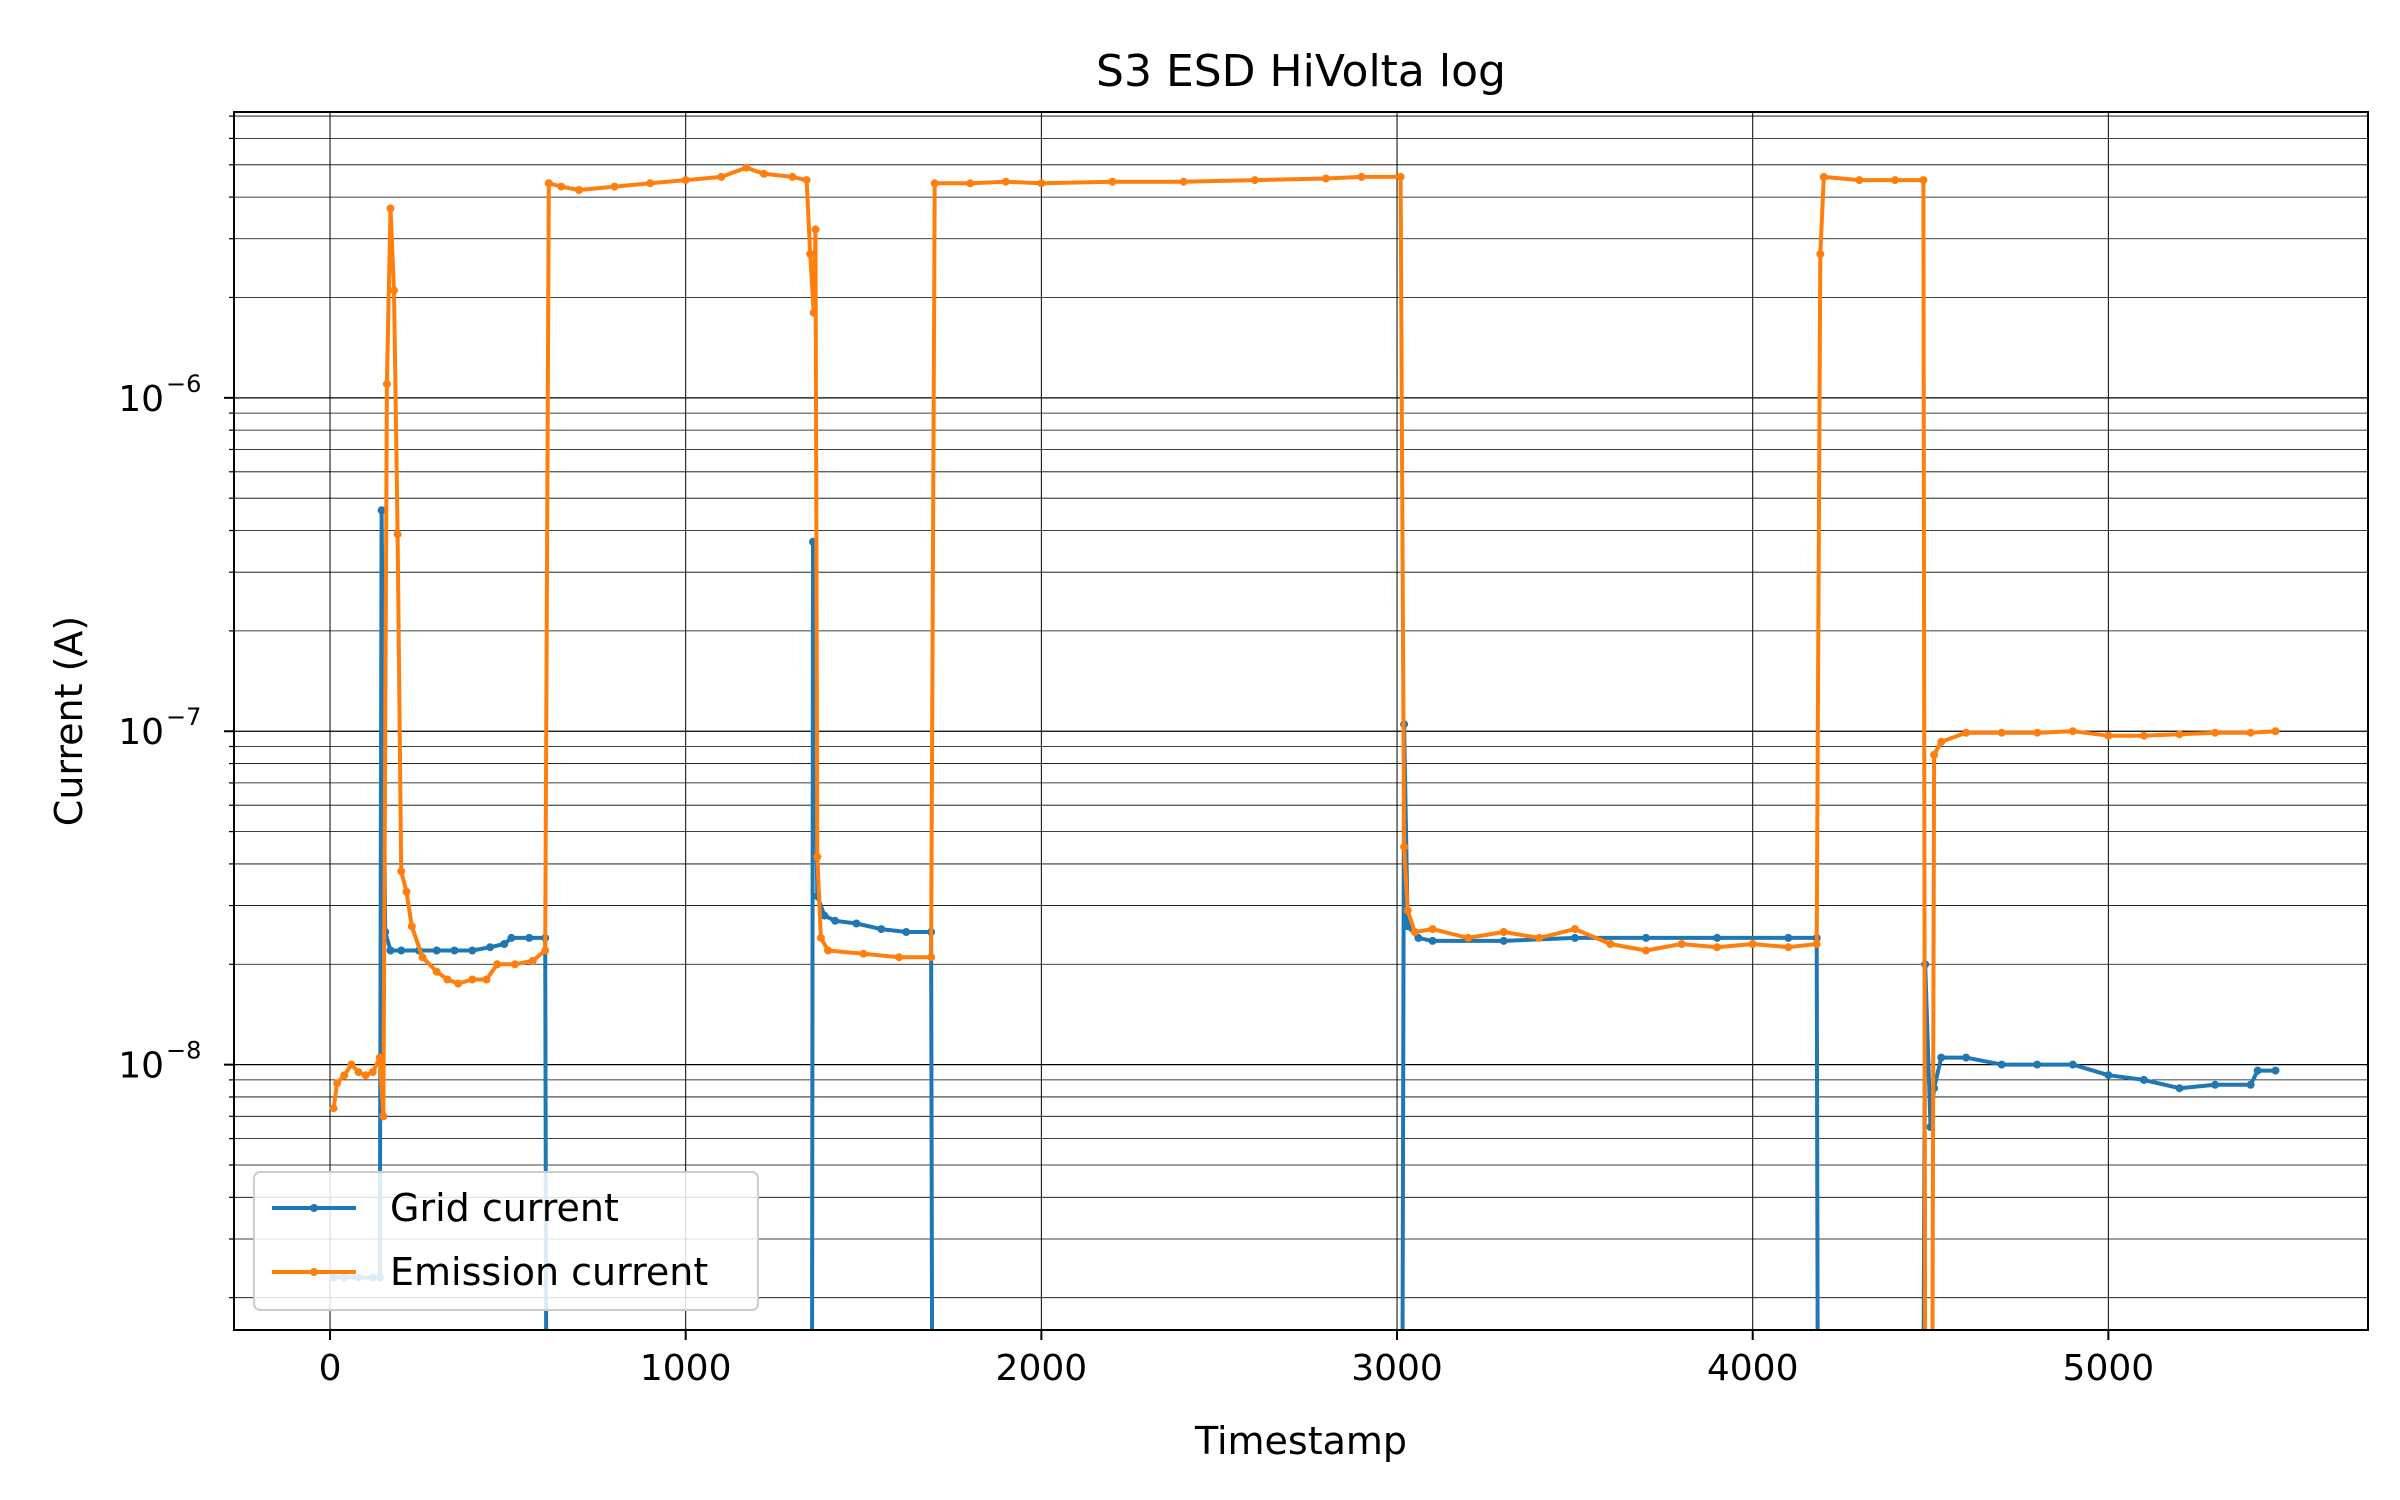 This screenshot has height=1500, width=2400. Describe the element at coordinates (1042, 1368) in the screenshot. I see `x-tick-label: 2000` at that location.